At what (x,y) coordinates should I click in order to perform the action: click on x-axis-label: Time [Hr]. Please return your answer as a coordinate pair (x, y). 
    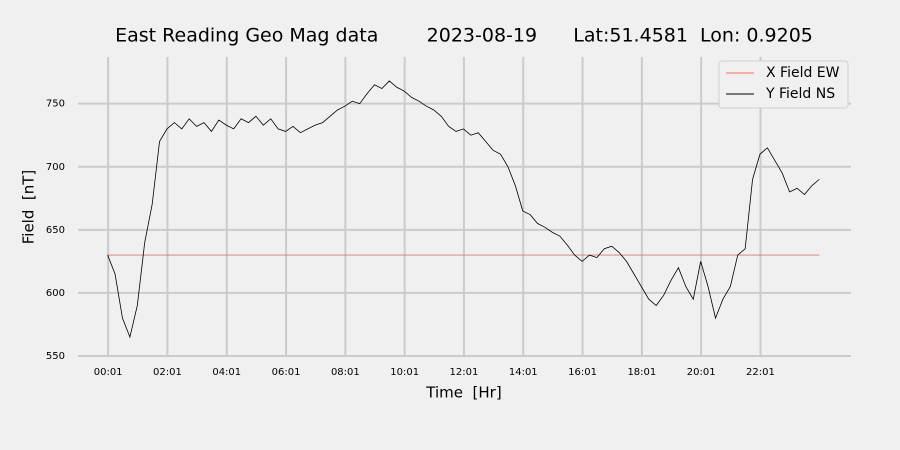
    Looking at the image, I should click on (463, 393).